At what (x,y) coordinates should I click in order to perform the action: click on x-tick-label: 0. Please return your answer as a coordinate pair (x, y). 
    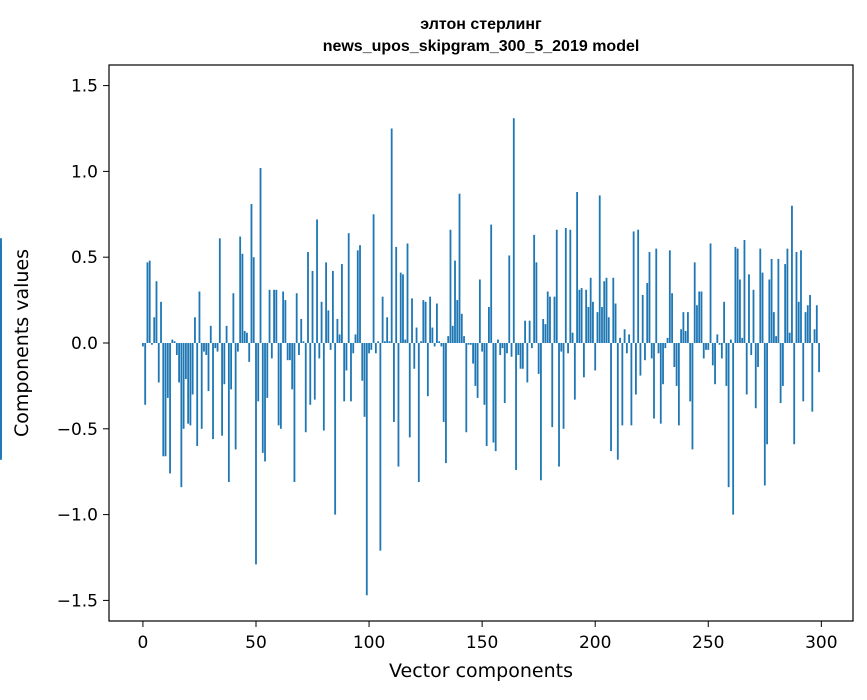
    Looking at the image, I should click on (143, 643).